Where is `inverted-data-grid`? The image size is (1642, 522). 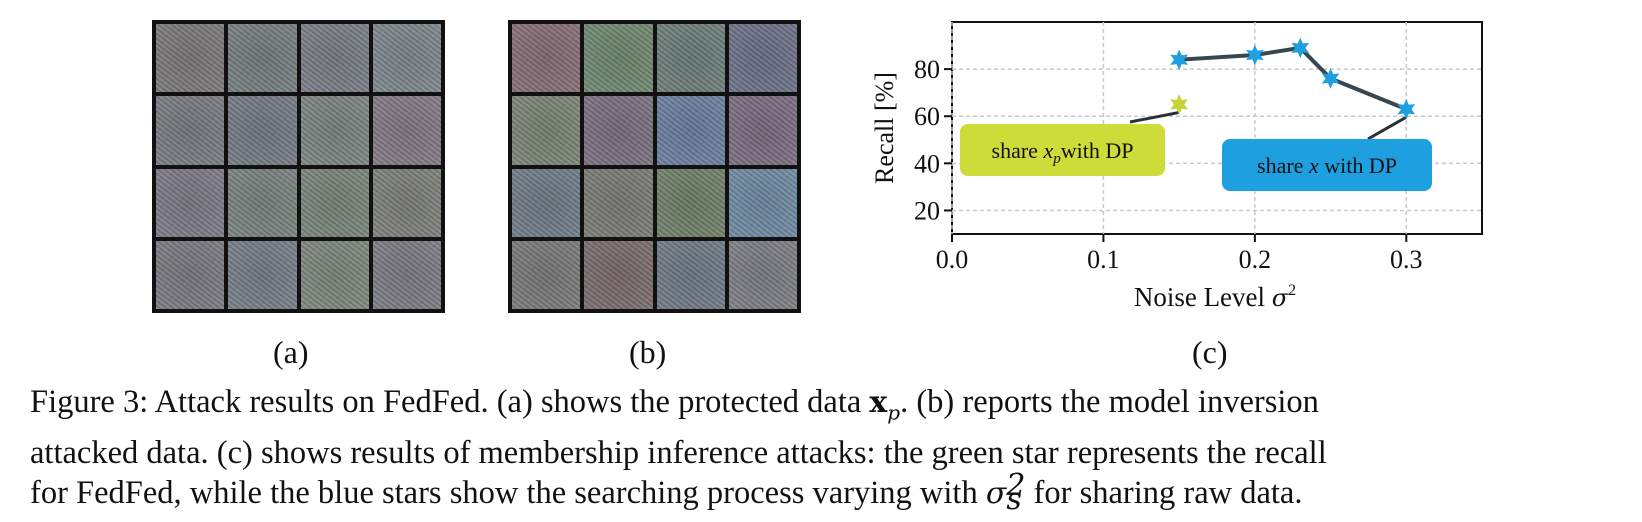 inverted-data-grid is located at coordinates (654, 166).